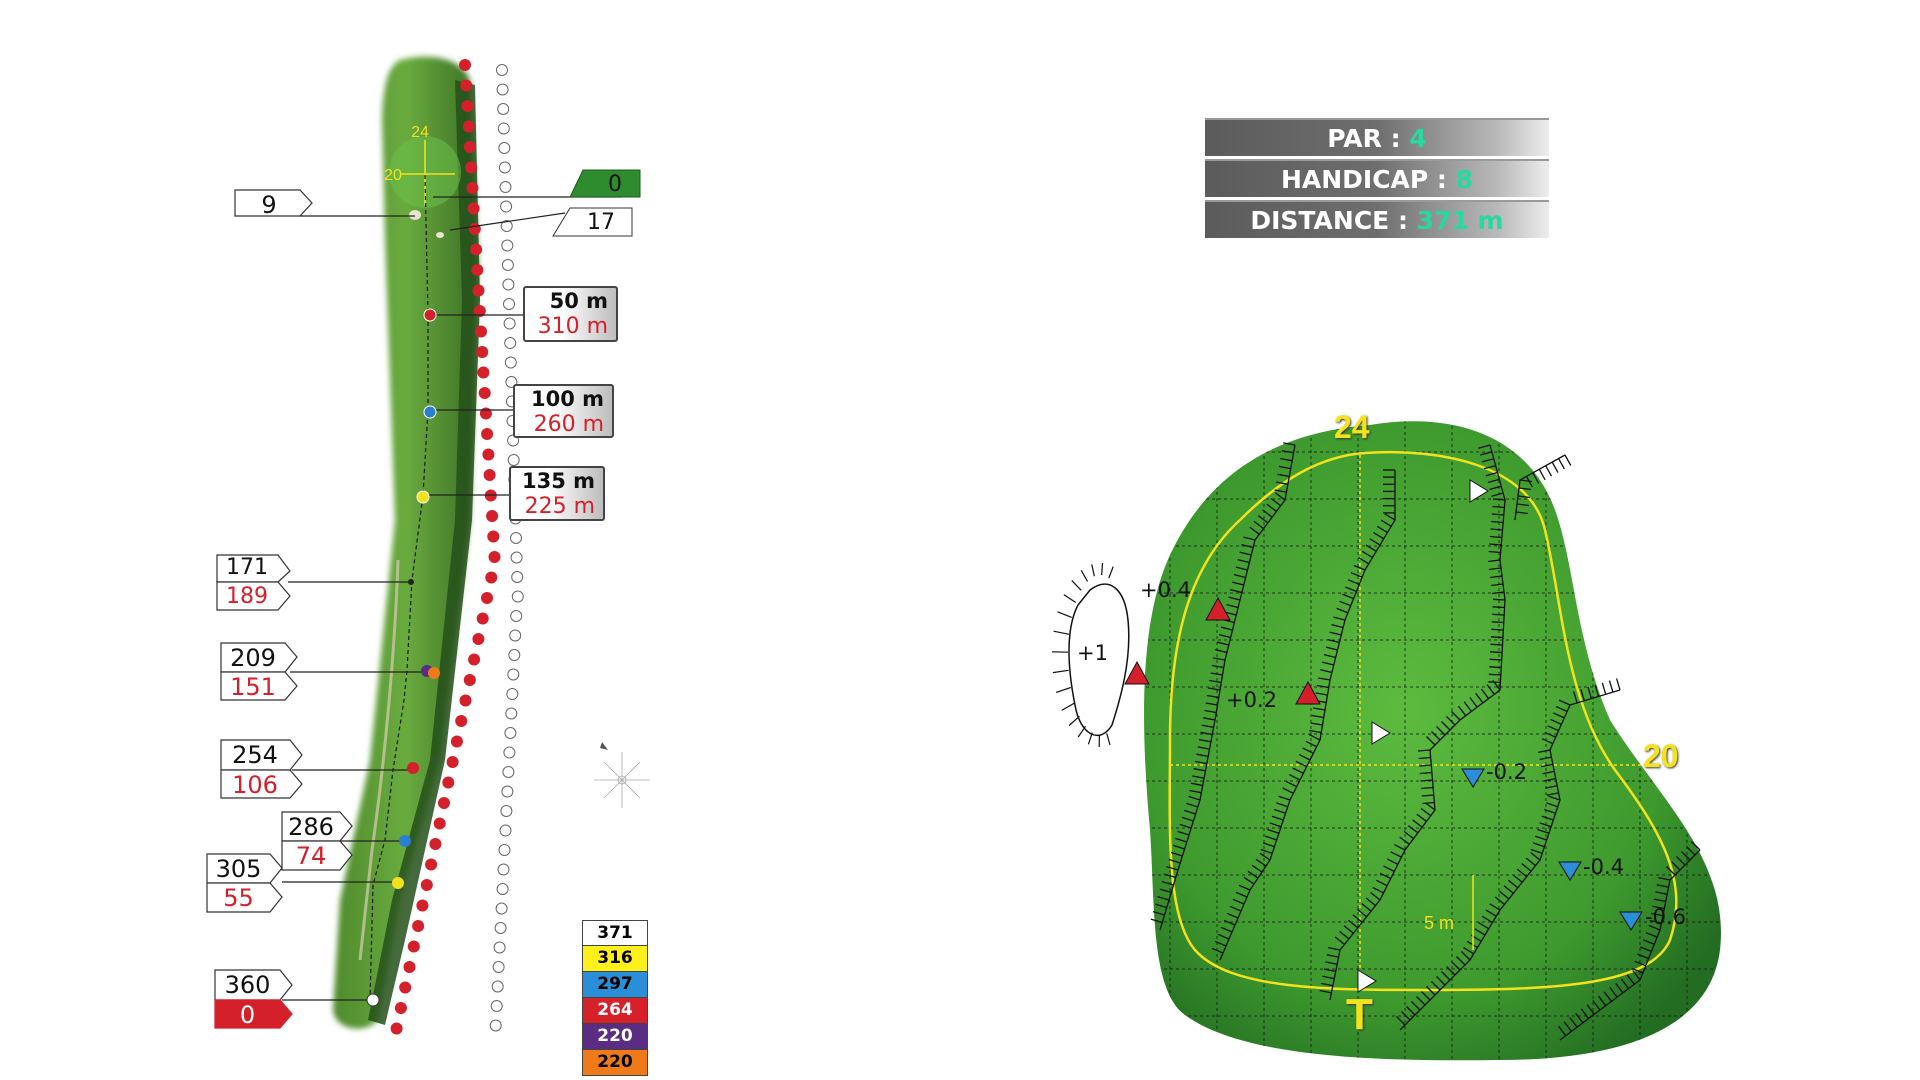 This screenshot has height=1080, width=1920. Describe the element at coordinates (247, 567) in the screenshot. I see `left-label-171: 171` at that location.